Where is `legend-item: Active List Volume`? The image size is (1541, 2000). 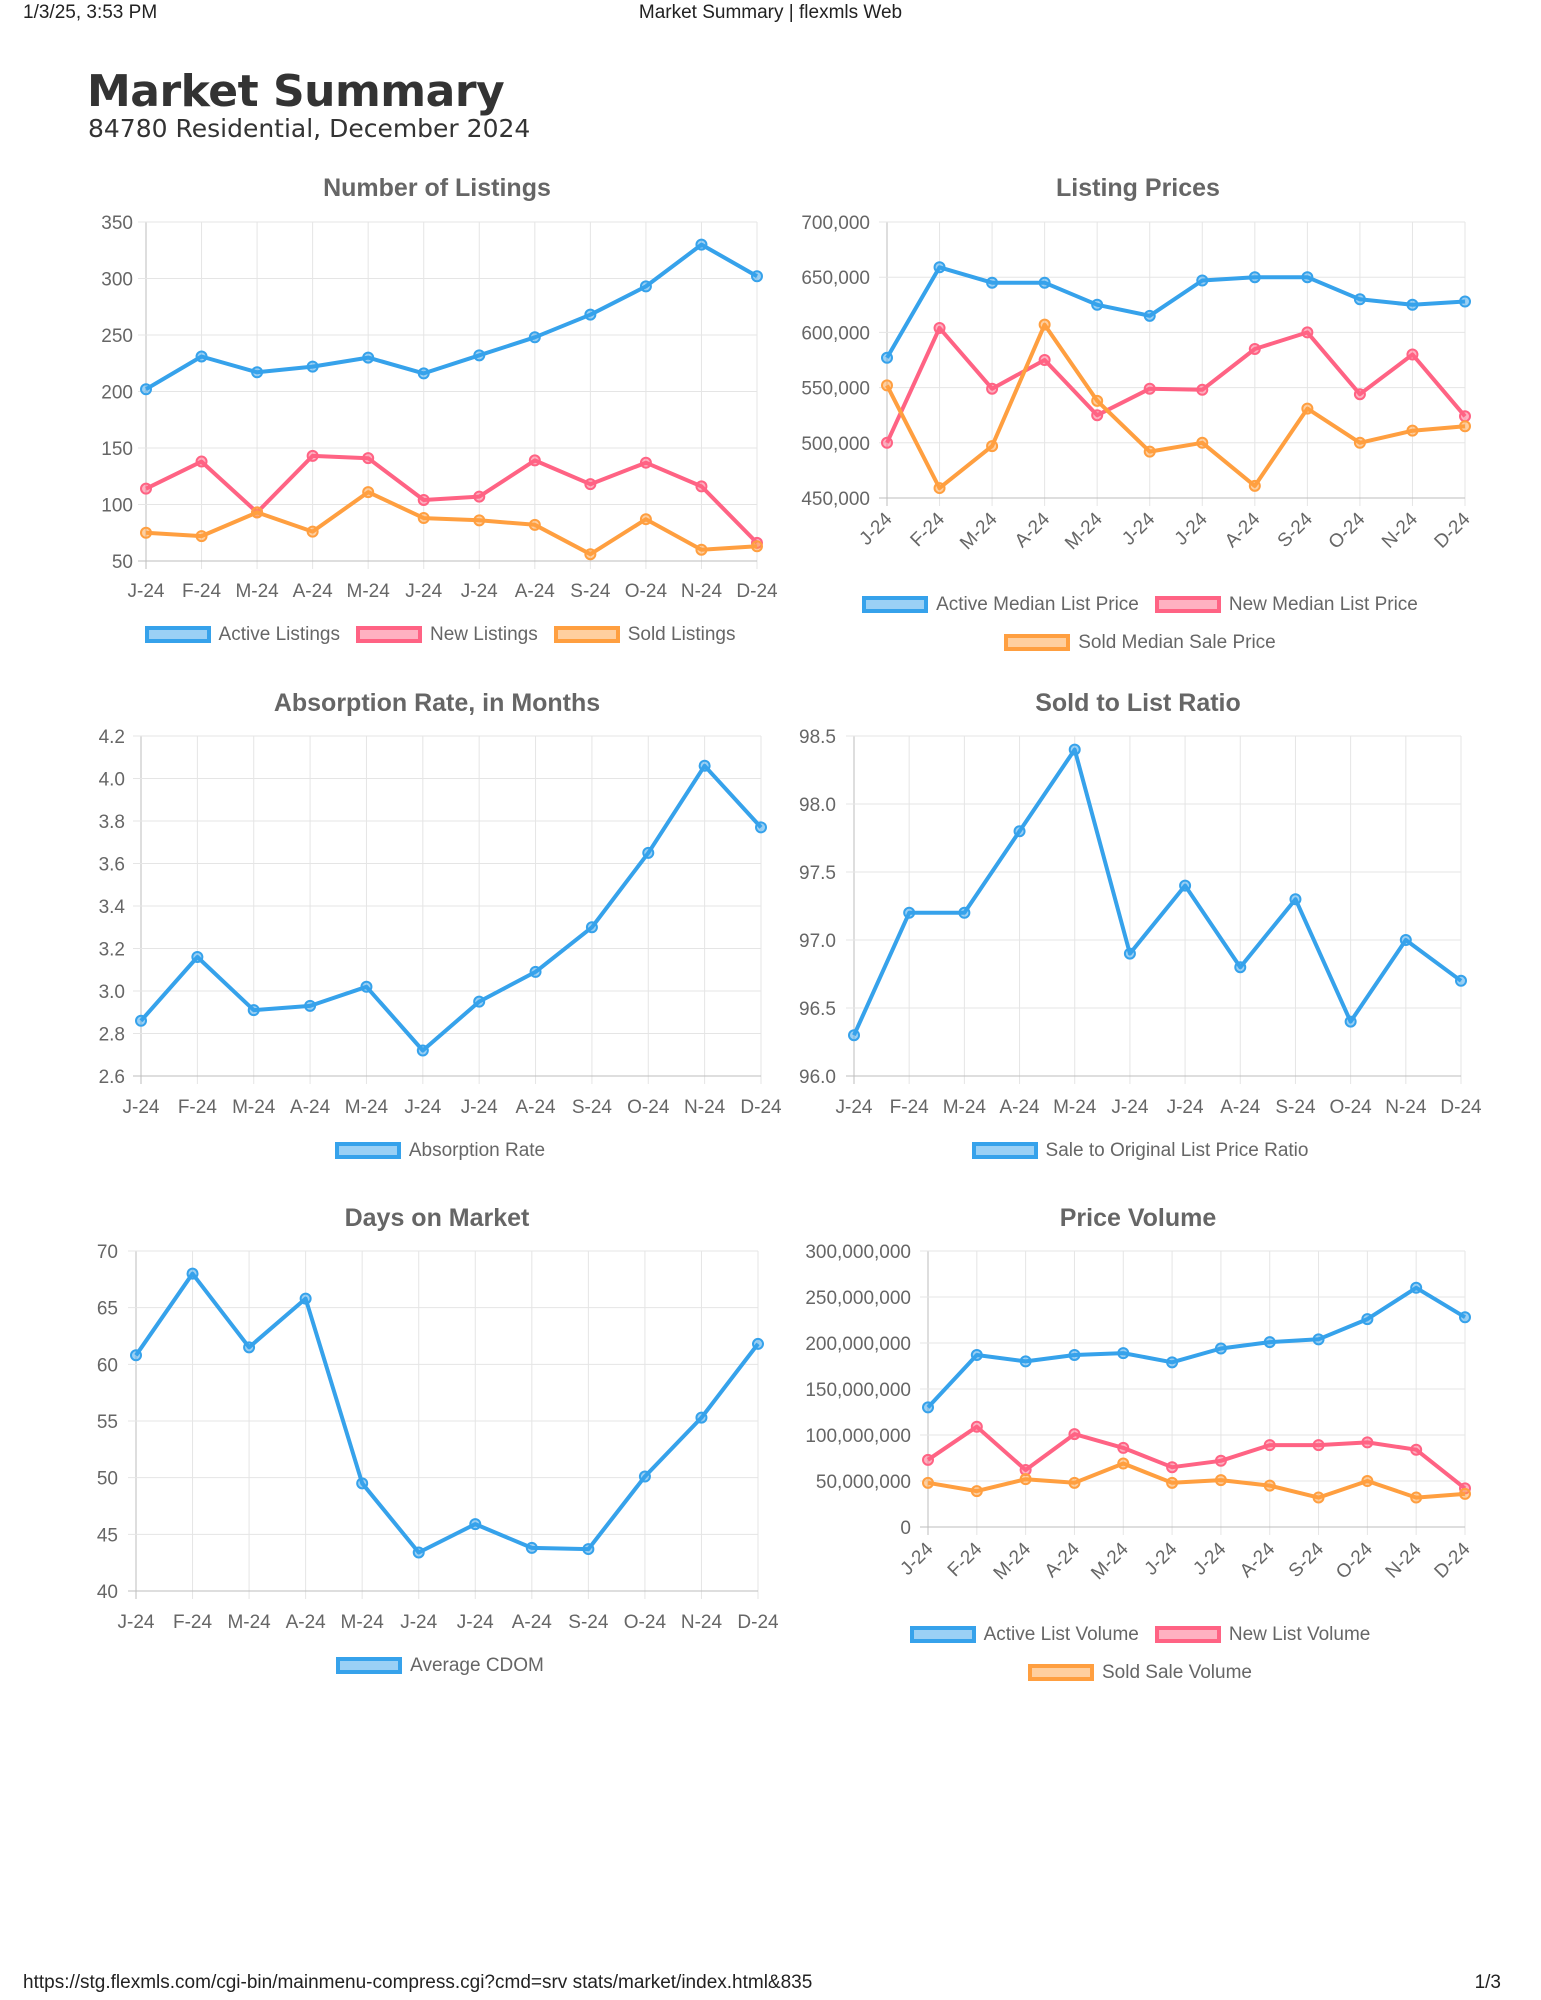
legend-item: Active List Volume is located at coordinates (1024, 1635).